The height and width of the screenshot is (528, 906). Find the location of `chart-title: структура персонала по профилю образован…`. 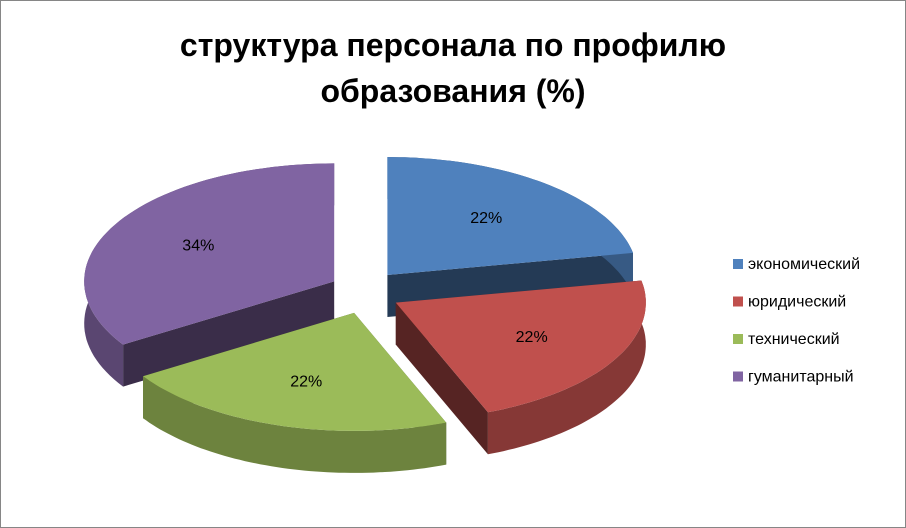

chart-title: структура персонала по профилю образован… is located at coordinates (453, 68).